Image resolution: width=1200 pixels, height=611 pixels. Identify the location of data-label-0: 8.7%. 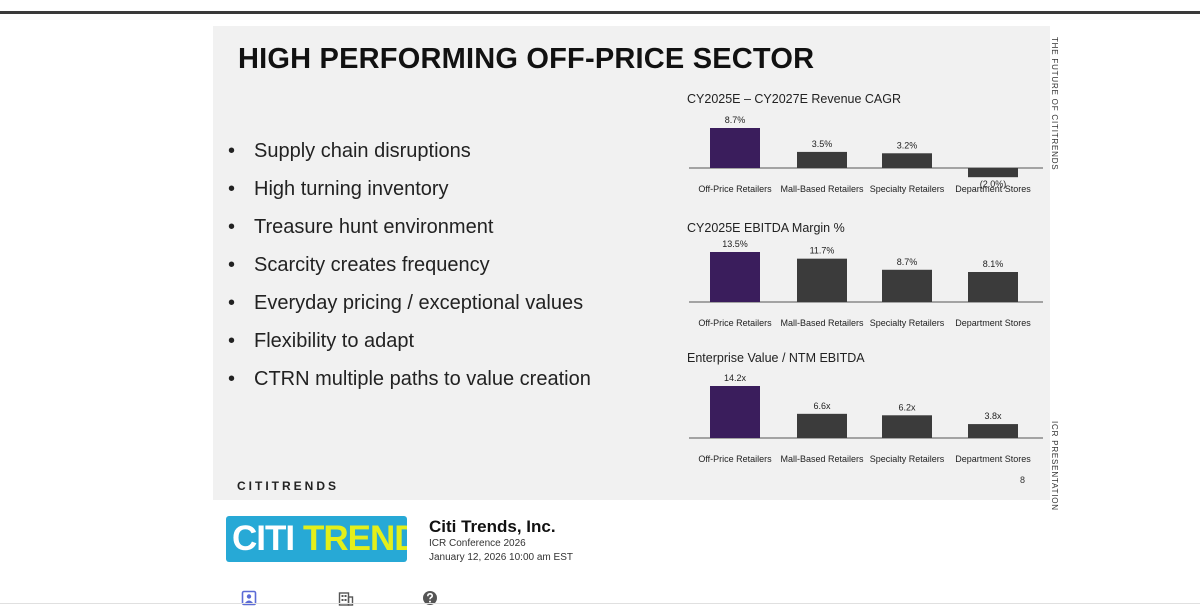
(735, 120).